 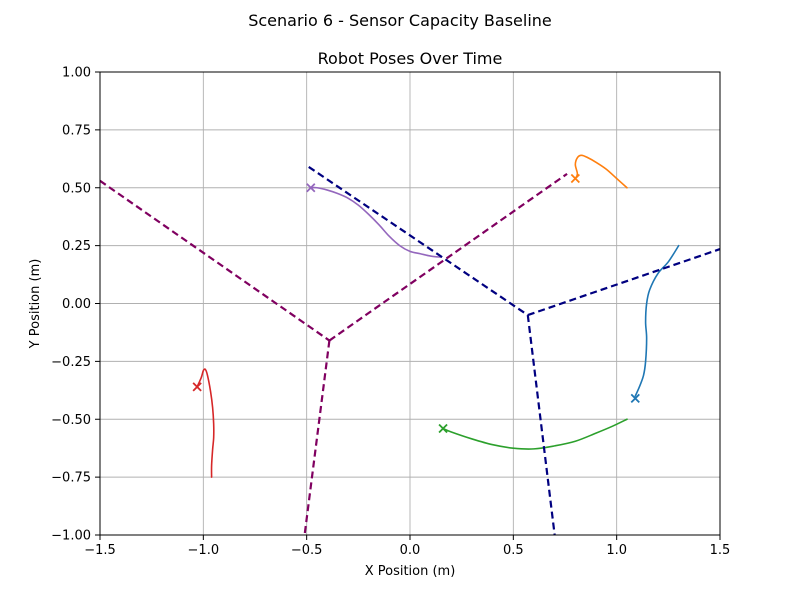 What do you see at coordinates (71, 478) in the screenshot?
I see `y-tick-label: −0.75` at bounding box center [71, 478].